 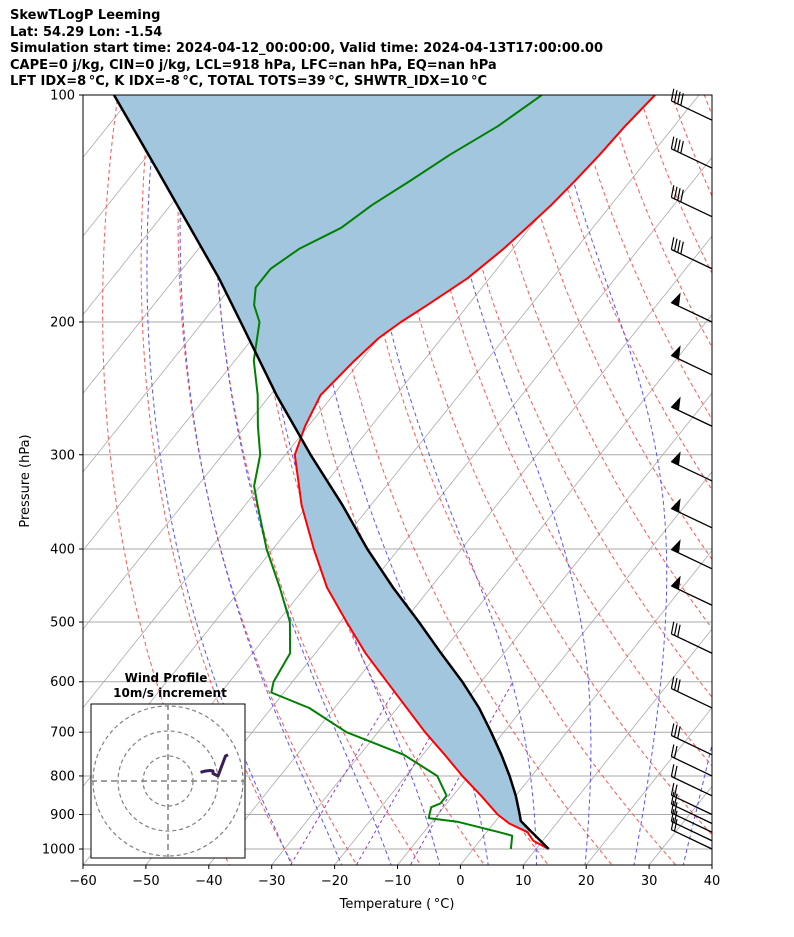 What do you see at coordinates (62, 455) in the screenshot?
I see `y-tick-label: 300` at bounding box center [62, 455].